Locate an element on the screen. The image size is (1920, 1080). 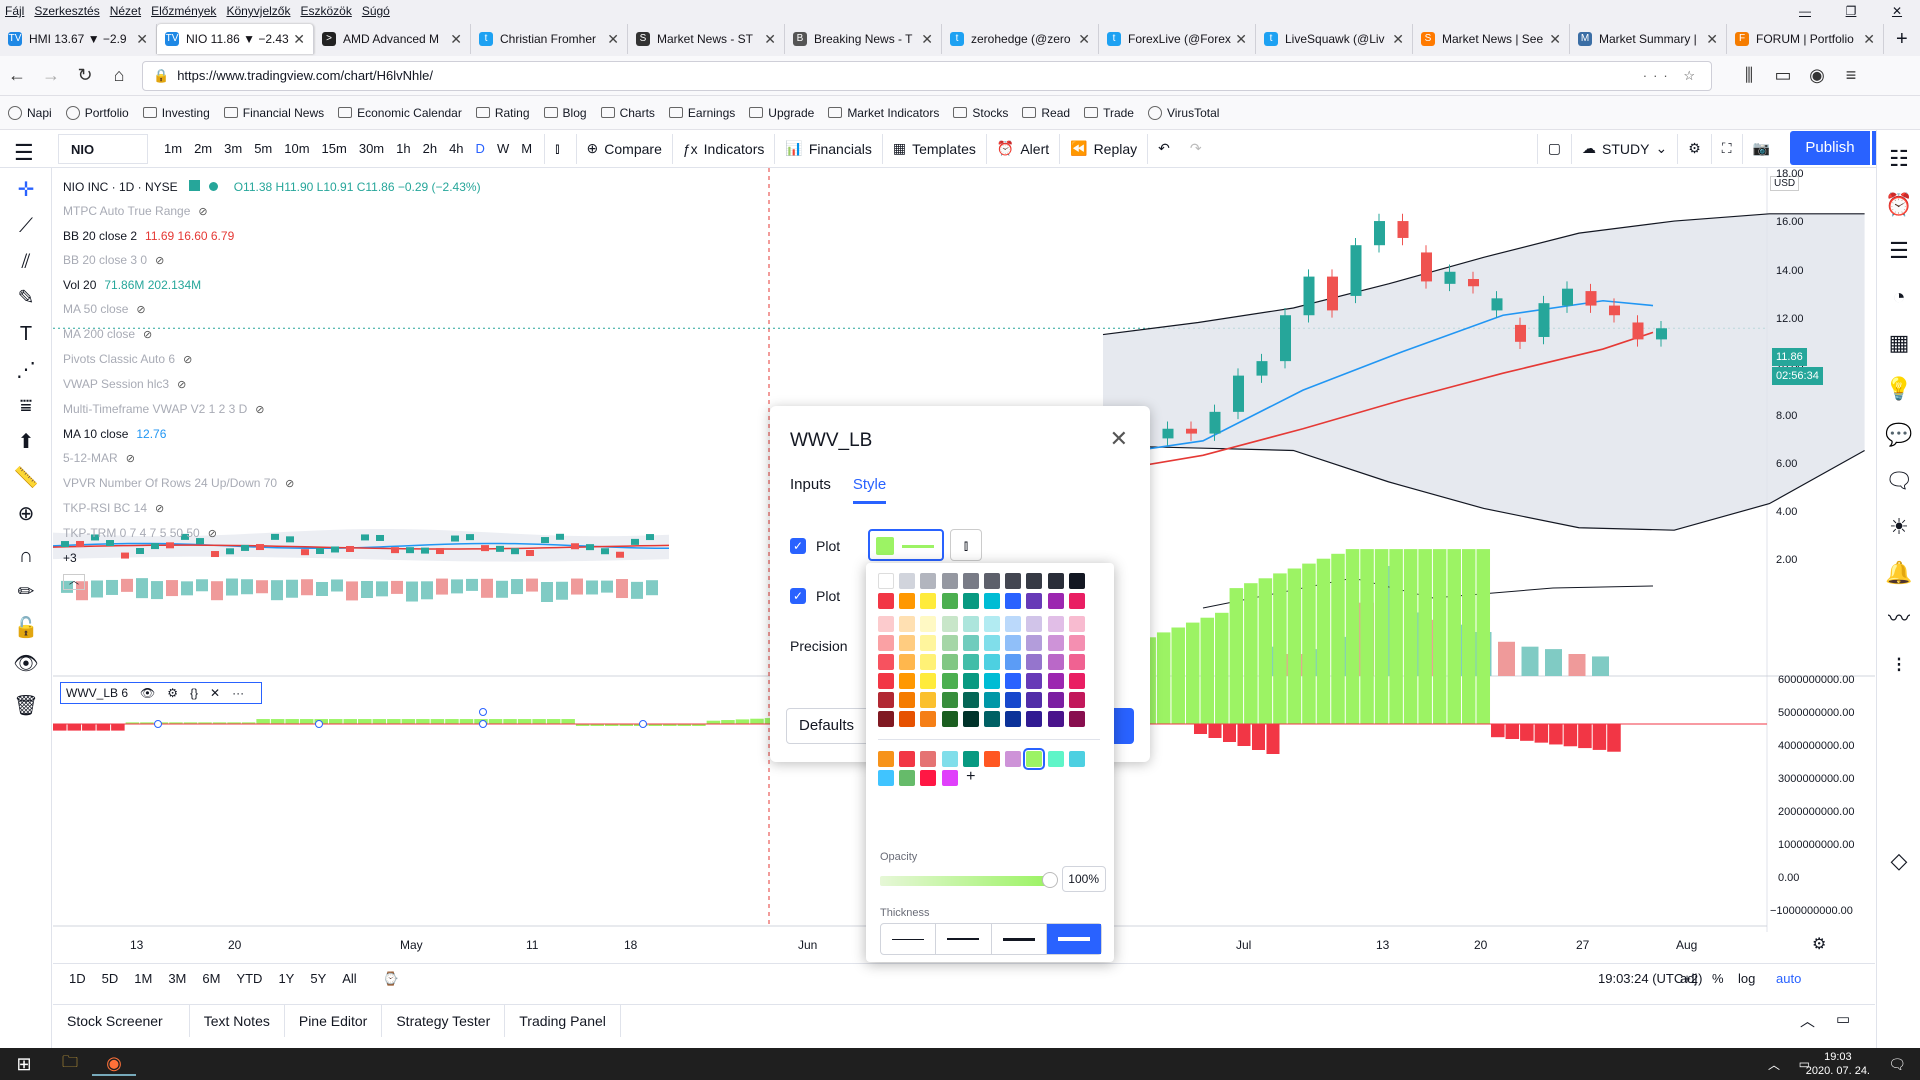
browser-tab: S Market News - ST ✕ is located at coordinates (706, 39).